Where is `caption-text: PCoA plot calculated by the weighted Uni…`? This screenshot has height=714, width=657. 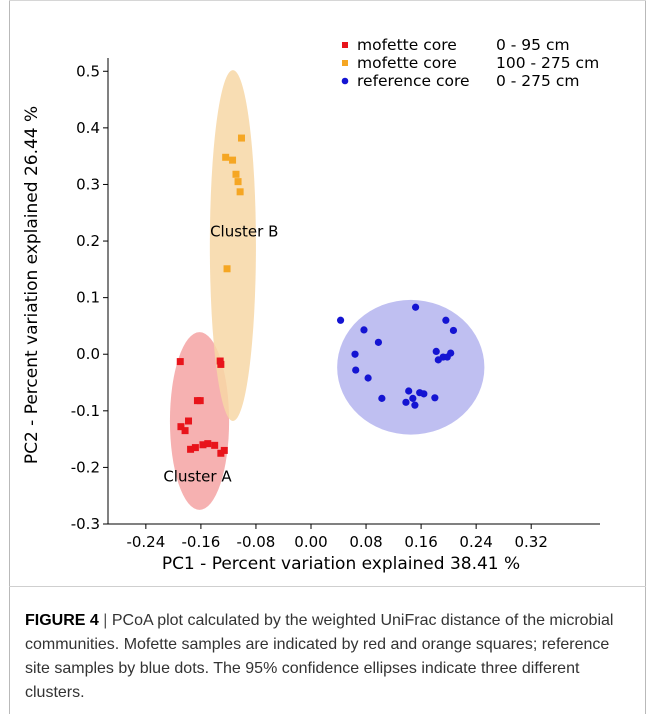
caption-text: PCoA plot calculated by the weighted Uni… is located at coordinates (319, 656).